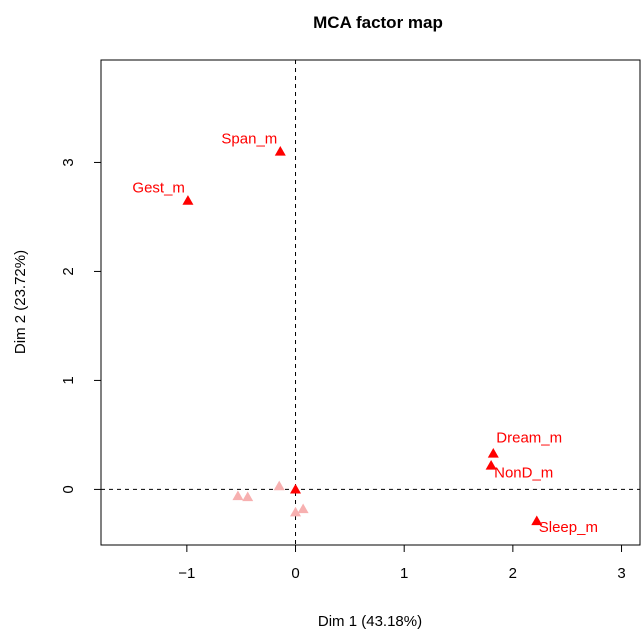  I want to click on y-tick-label: 1, so click(68, 380).